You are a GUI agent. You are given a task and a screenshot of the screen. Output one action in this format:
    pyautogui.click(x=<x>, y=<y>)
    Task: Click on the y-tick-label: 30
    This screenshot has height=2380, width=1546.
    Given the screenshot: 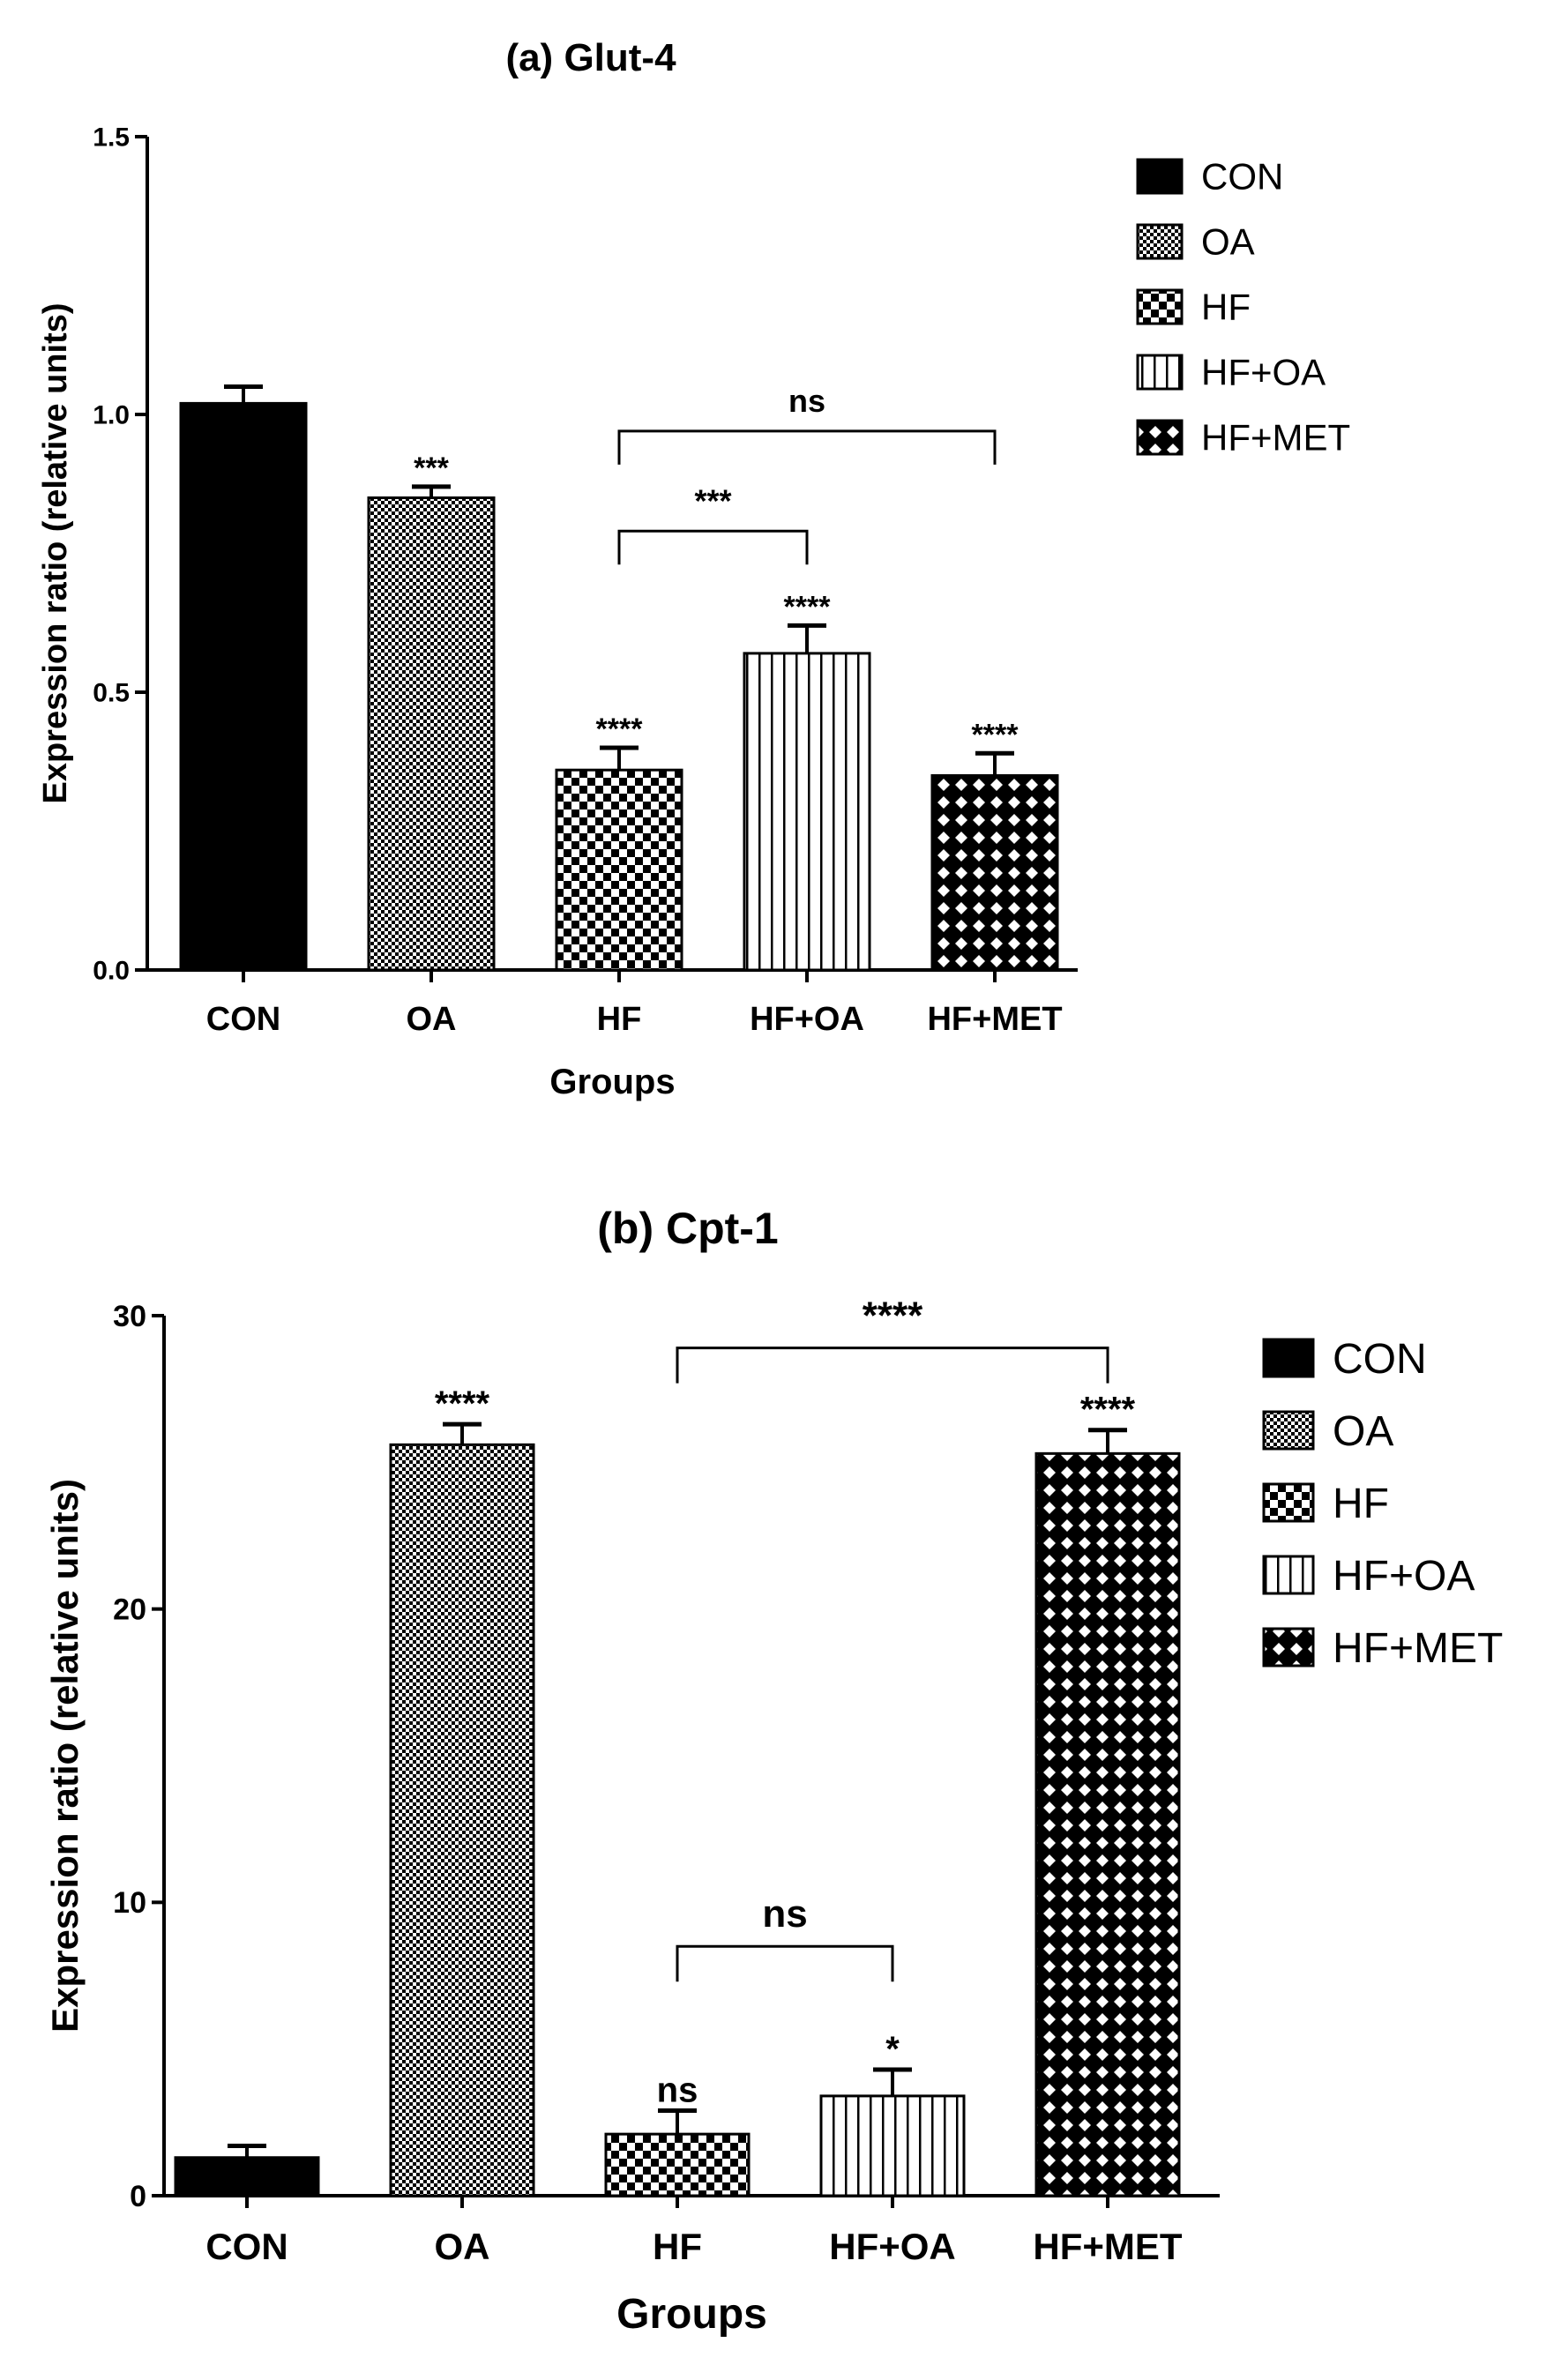 What is the action you would take?
    pyautogui.click(x=129, y=1316)
    